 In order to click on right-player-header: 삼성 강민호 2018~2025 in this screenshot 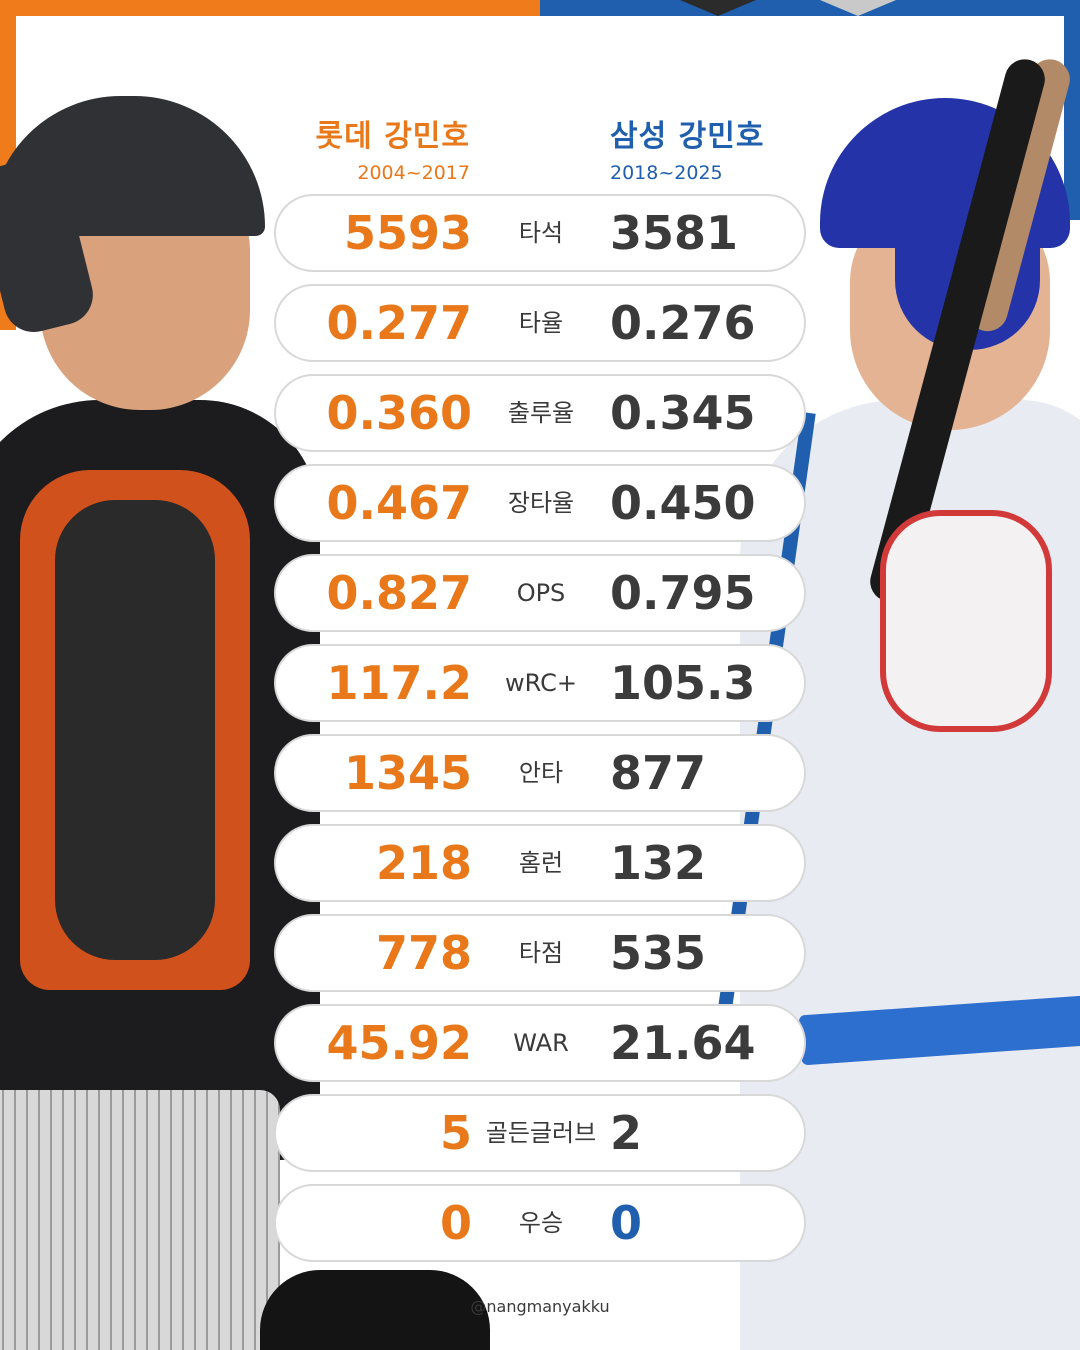, I will do `click(730, 152)`.